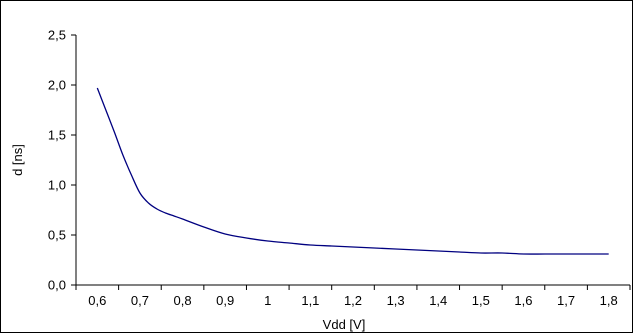 This screenshot has height=333, width=633. Describe the element at coordinates (62, 160) in the screenshot. I see `y-tick-group: 0,0 0,5 1,0 1,5 2,0 2,5` at that location.